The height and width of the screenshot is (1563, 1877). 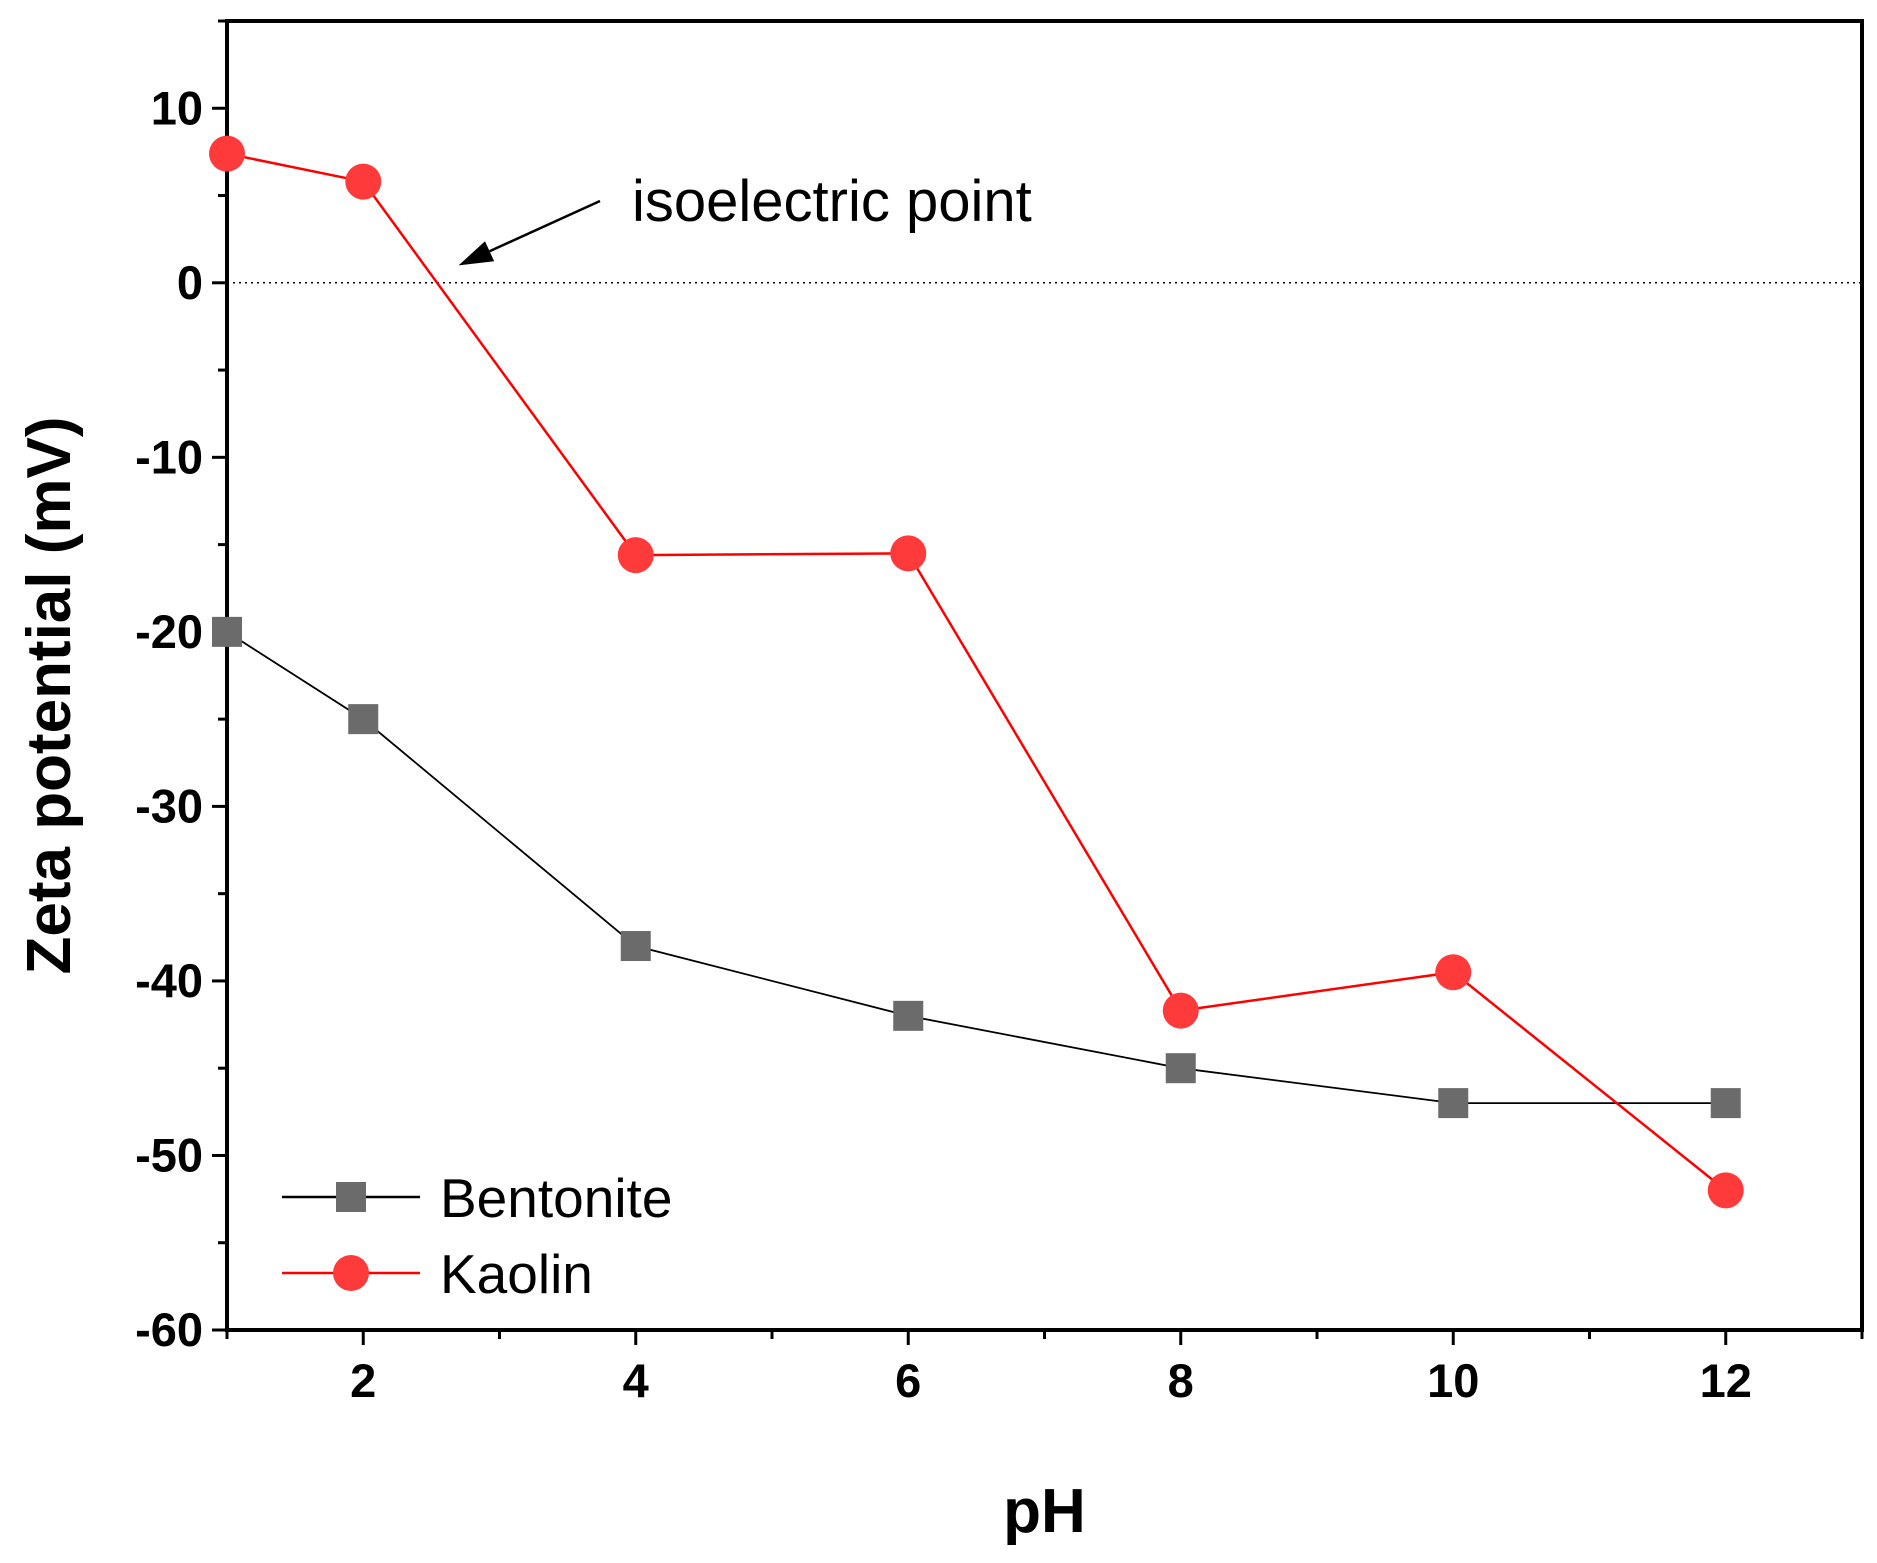 I want to click on x-tick-label: 4, so click(x=636, y=1380).